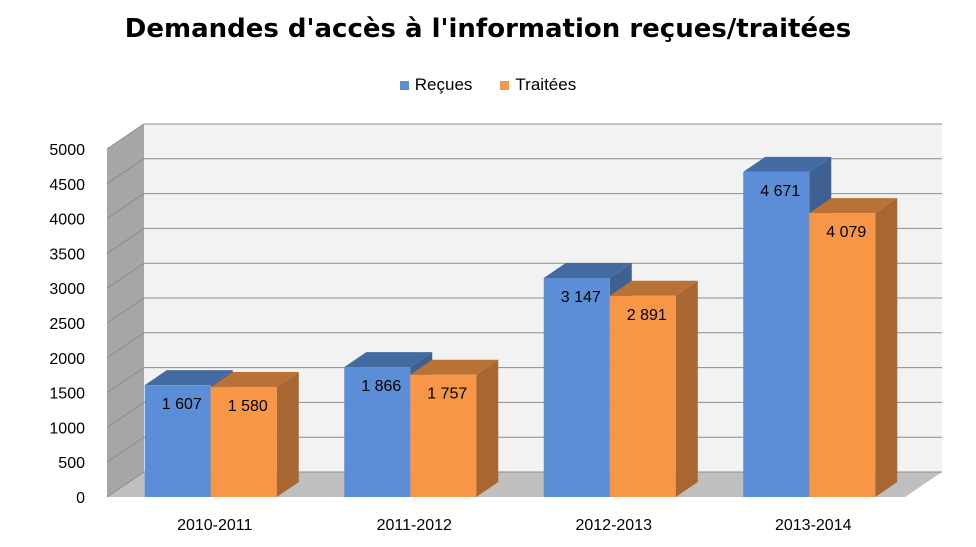  What do you see at coordinates (80, 498) in the screenshot?
I see `y-tick-label: 0` at bounding box center [80, 498].